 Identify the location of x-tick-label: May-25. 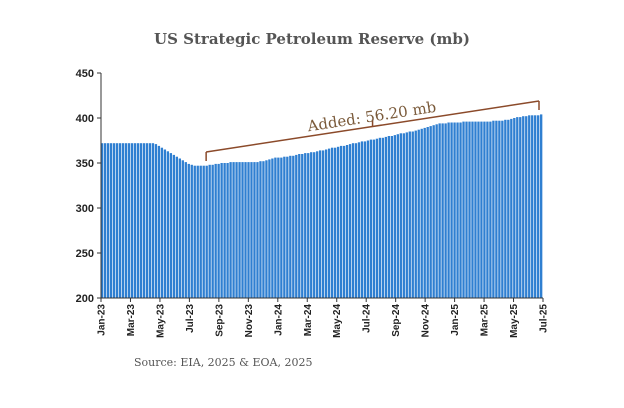
(514, 321).